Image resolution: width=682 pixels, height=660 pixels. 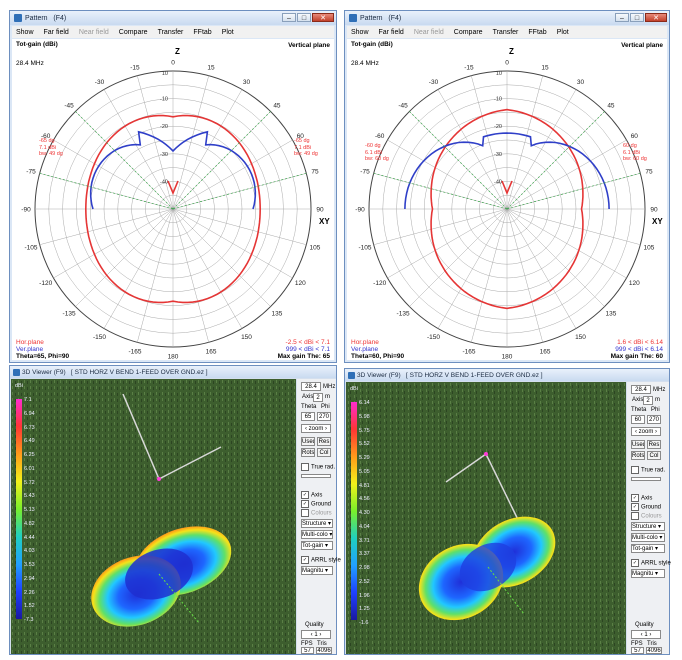 I want to click on radial-tick-label: -40, so click(x=164, y=182).